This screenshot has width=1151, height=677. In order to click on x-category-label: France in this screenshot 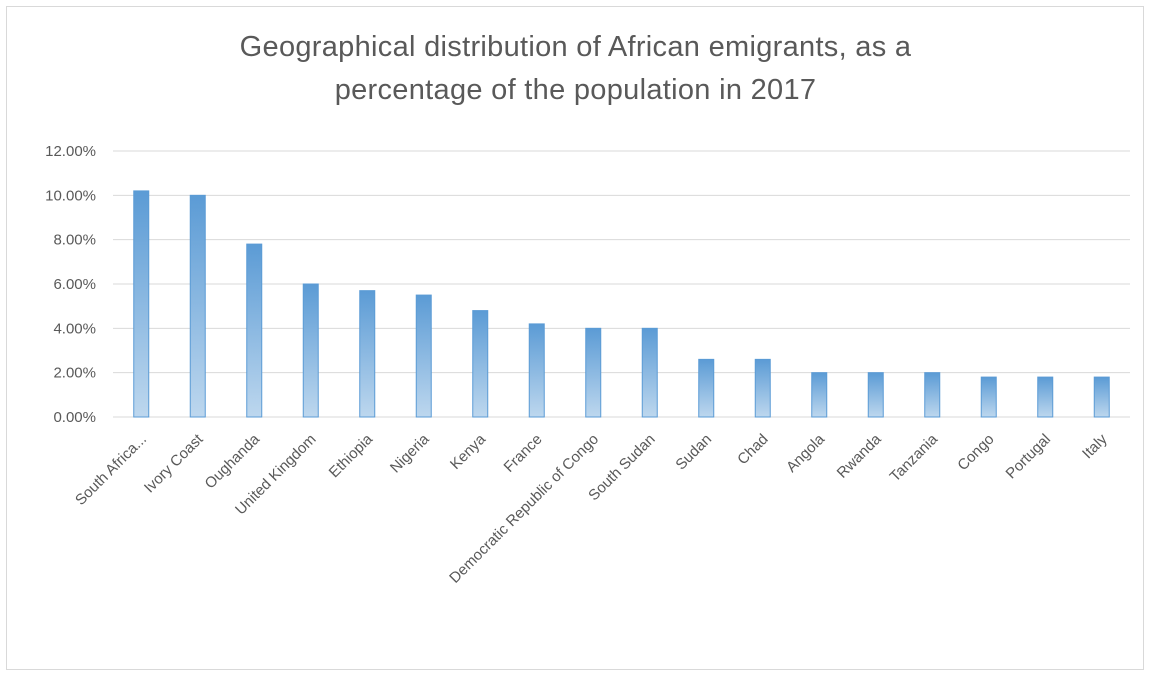, I will do `click(523, 453)`.